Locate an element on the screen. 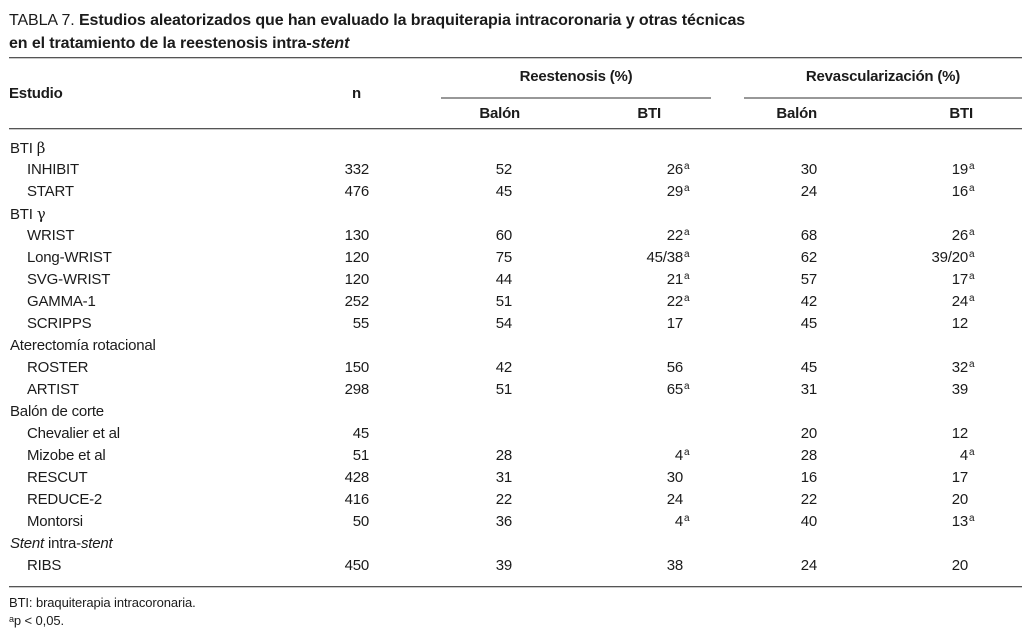 This screenshot has height=637, width=1024. cell-value: 24 is located at coordinates (809, 191).